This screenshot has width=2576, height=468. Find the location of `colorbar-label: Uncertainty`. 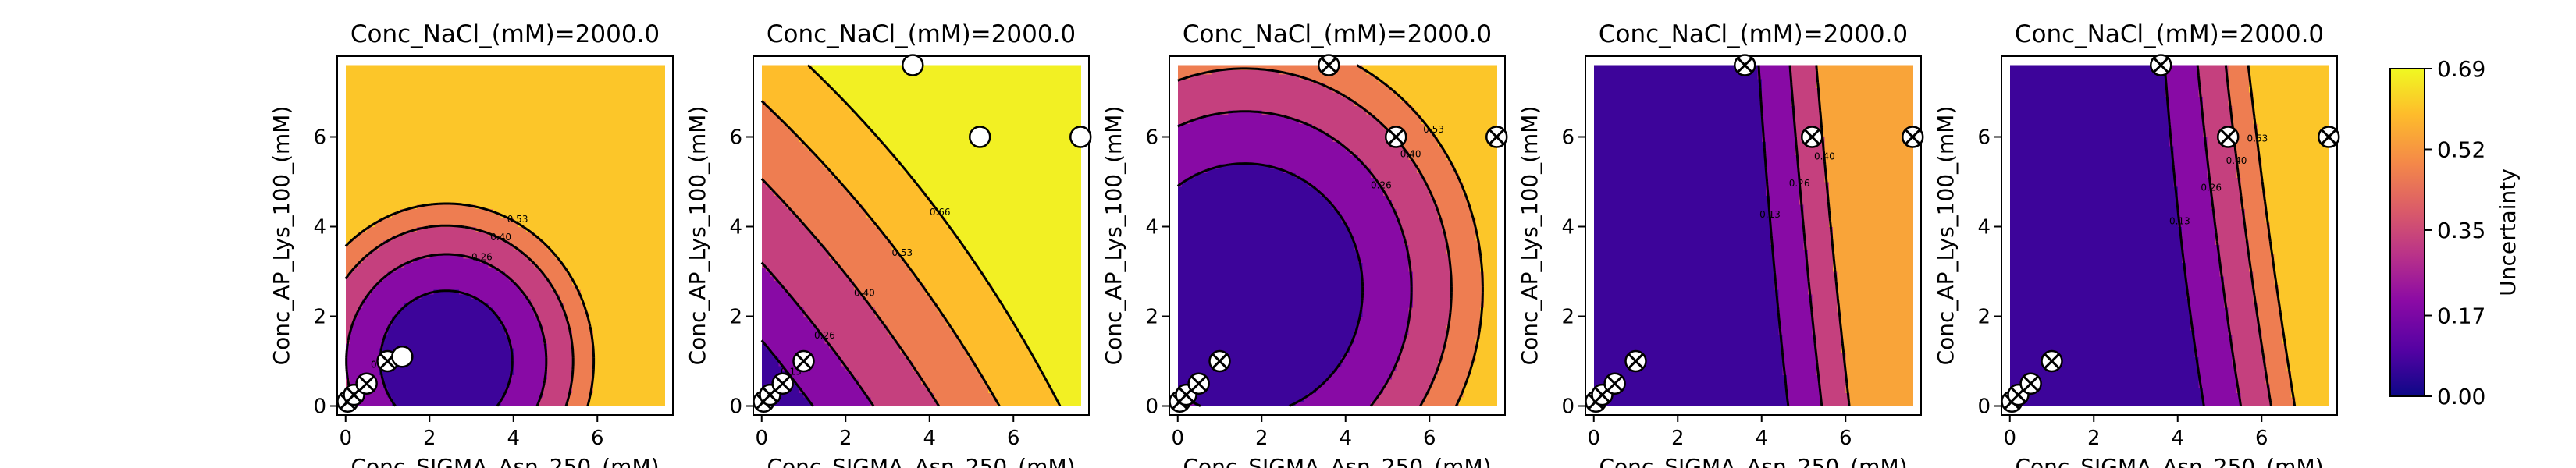

colorbar-label: Uncertainty is located at coordinates (2508, 232).